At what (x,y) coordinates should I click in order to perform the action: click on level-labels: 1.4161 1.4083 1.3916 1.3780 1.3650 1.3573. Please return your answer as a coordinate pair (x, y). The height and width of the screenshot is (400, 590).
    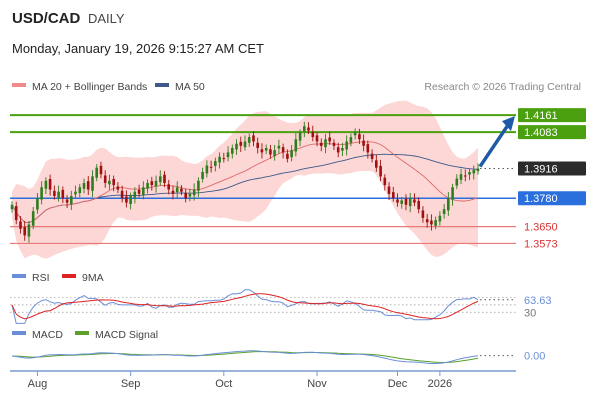
    Looking at the image, I should click on (552, 179).